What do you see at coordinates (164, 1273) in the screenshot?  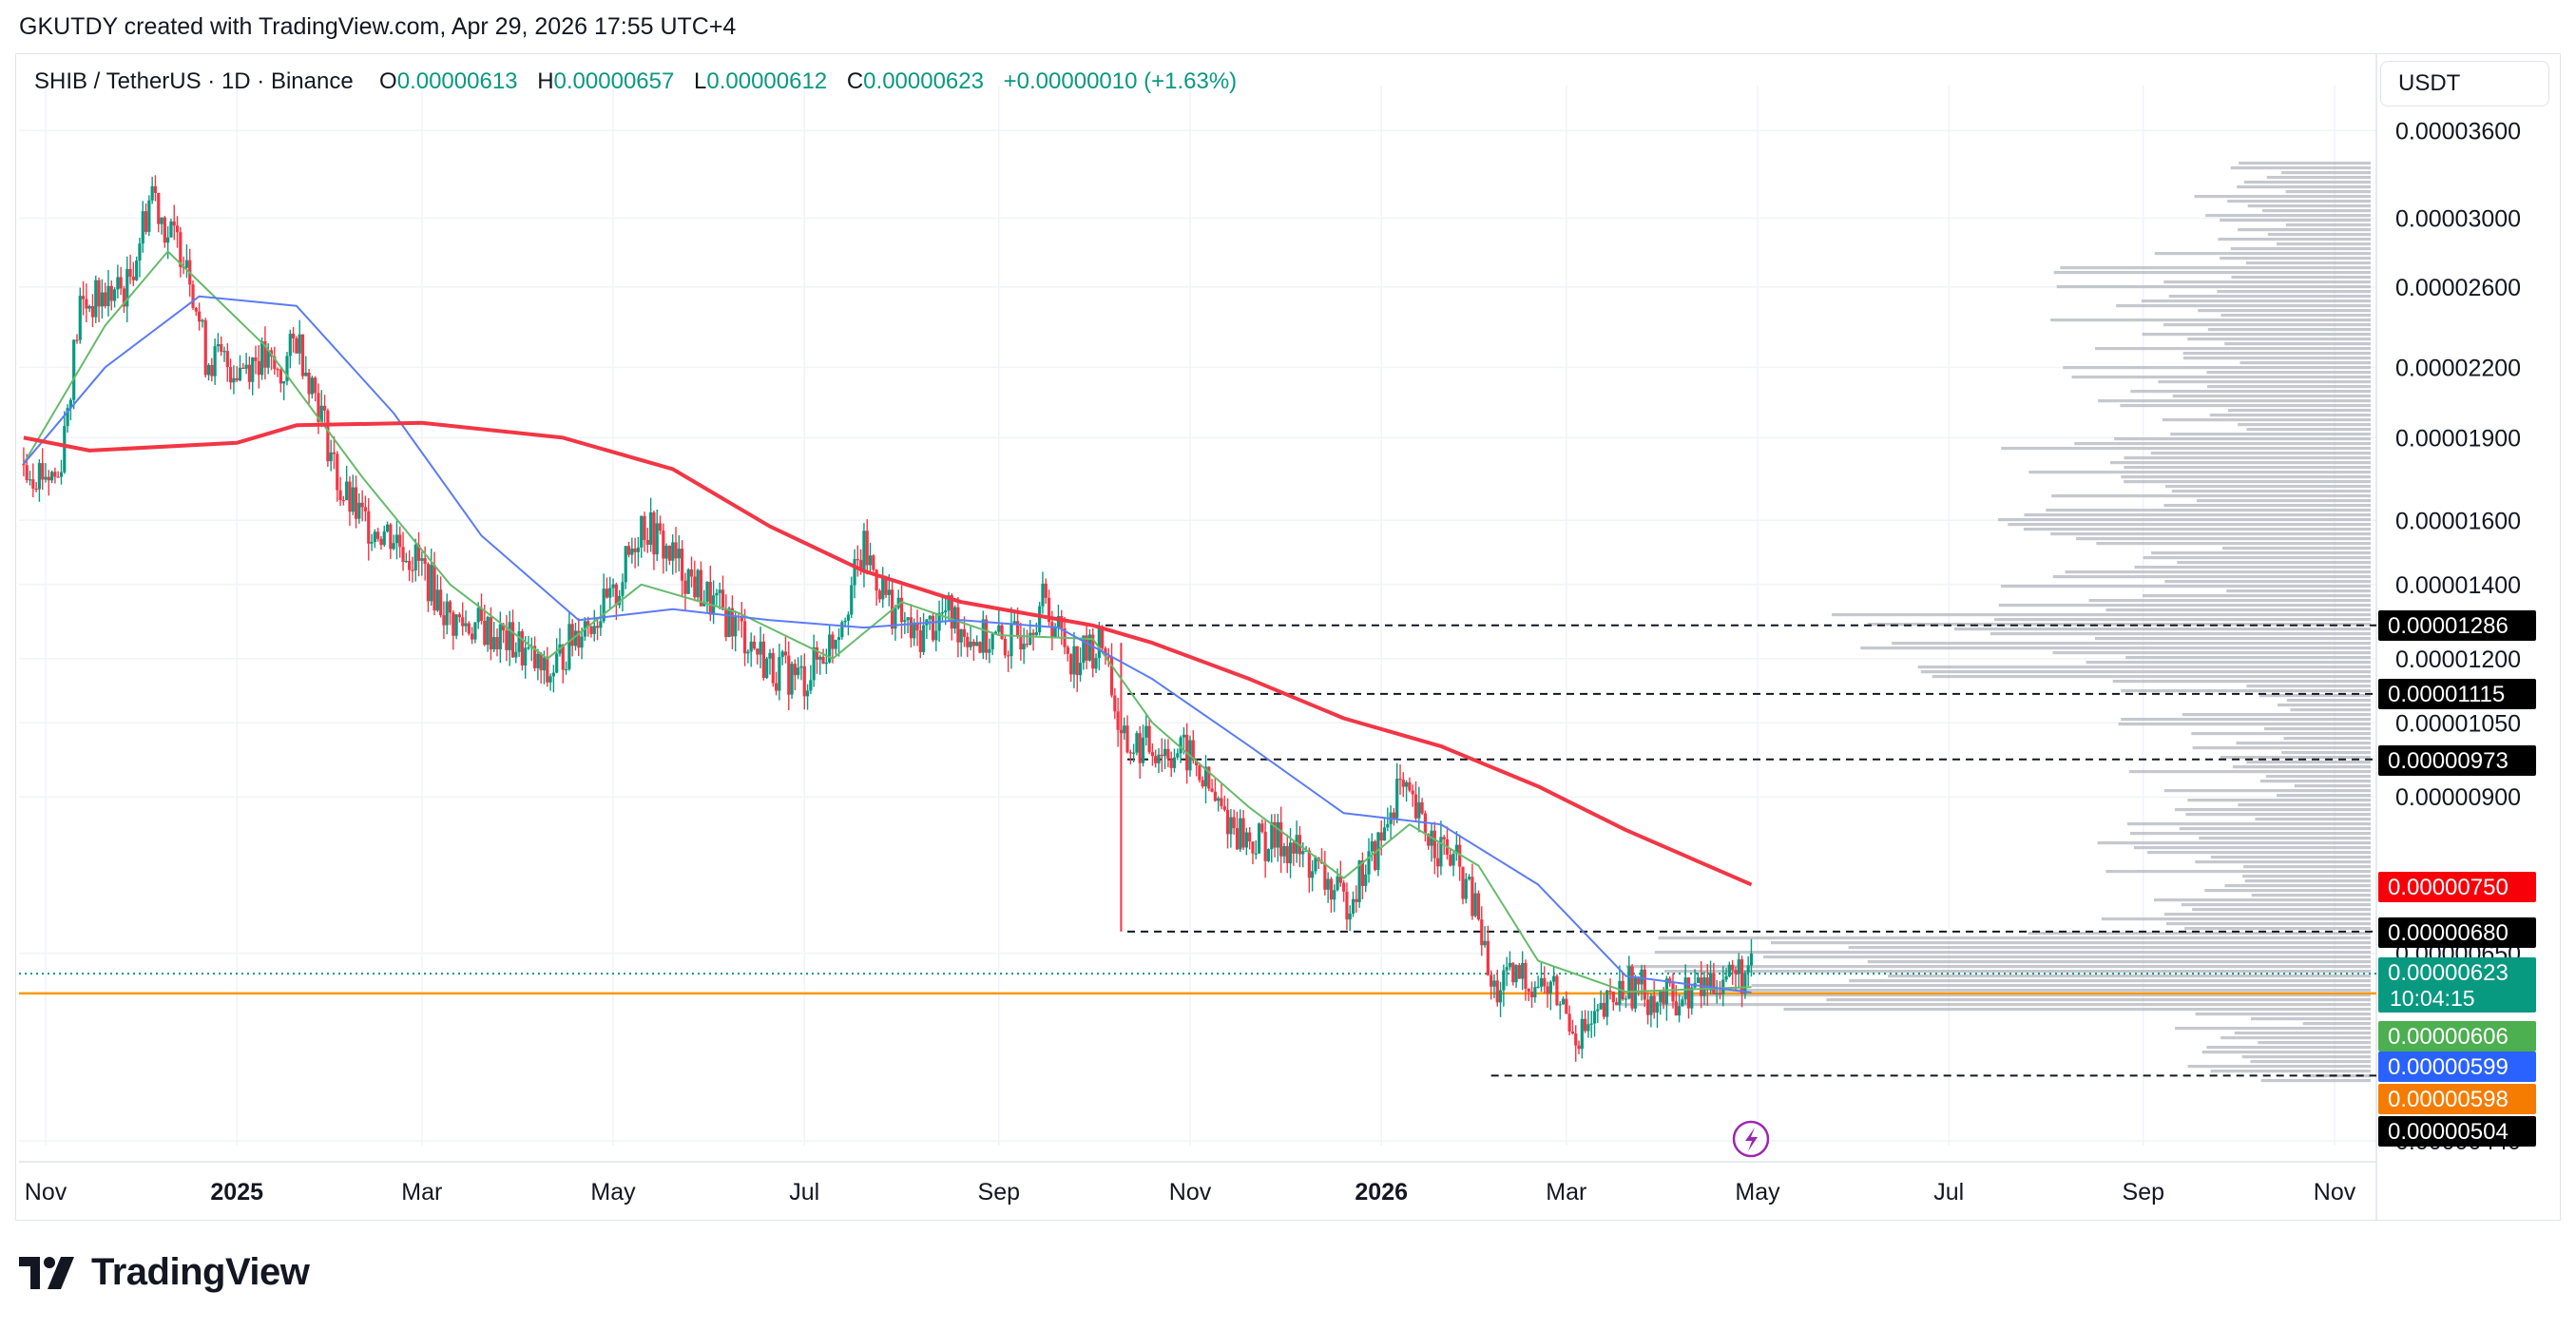 I see `footer-logo: TradingView` at bounding box center [164, 1273].